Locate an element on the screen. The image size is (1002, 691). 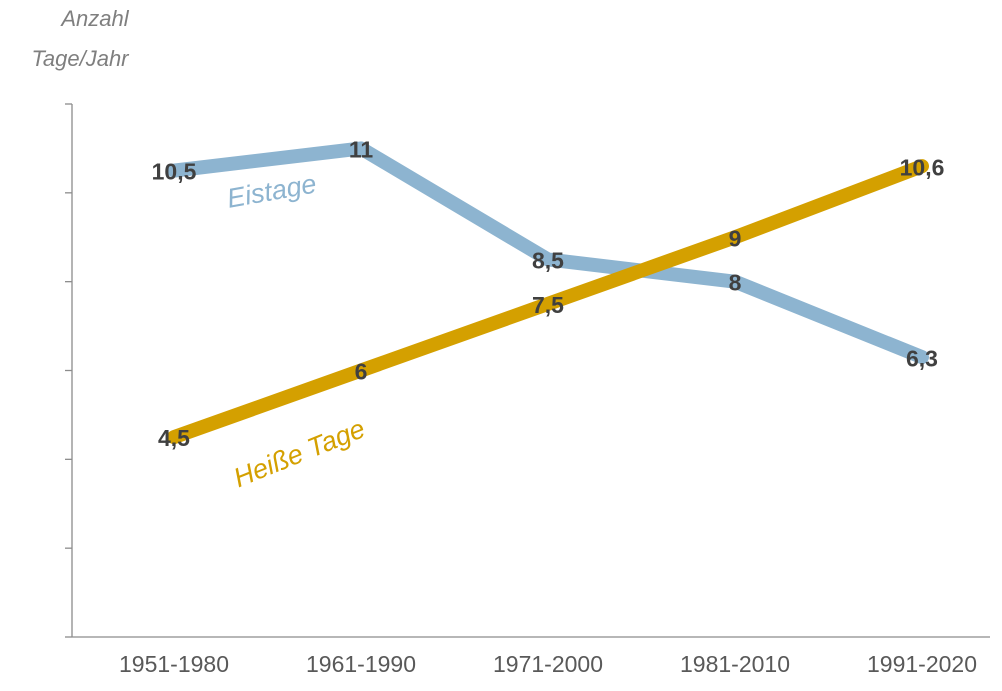
y-axis-label: Tage/Jahr is located at coordinates (80, 58).